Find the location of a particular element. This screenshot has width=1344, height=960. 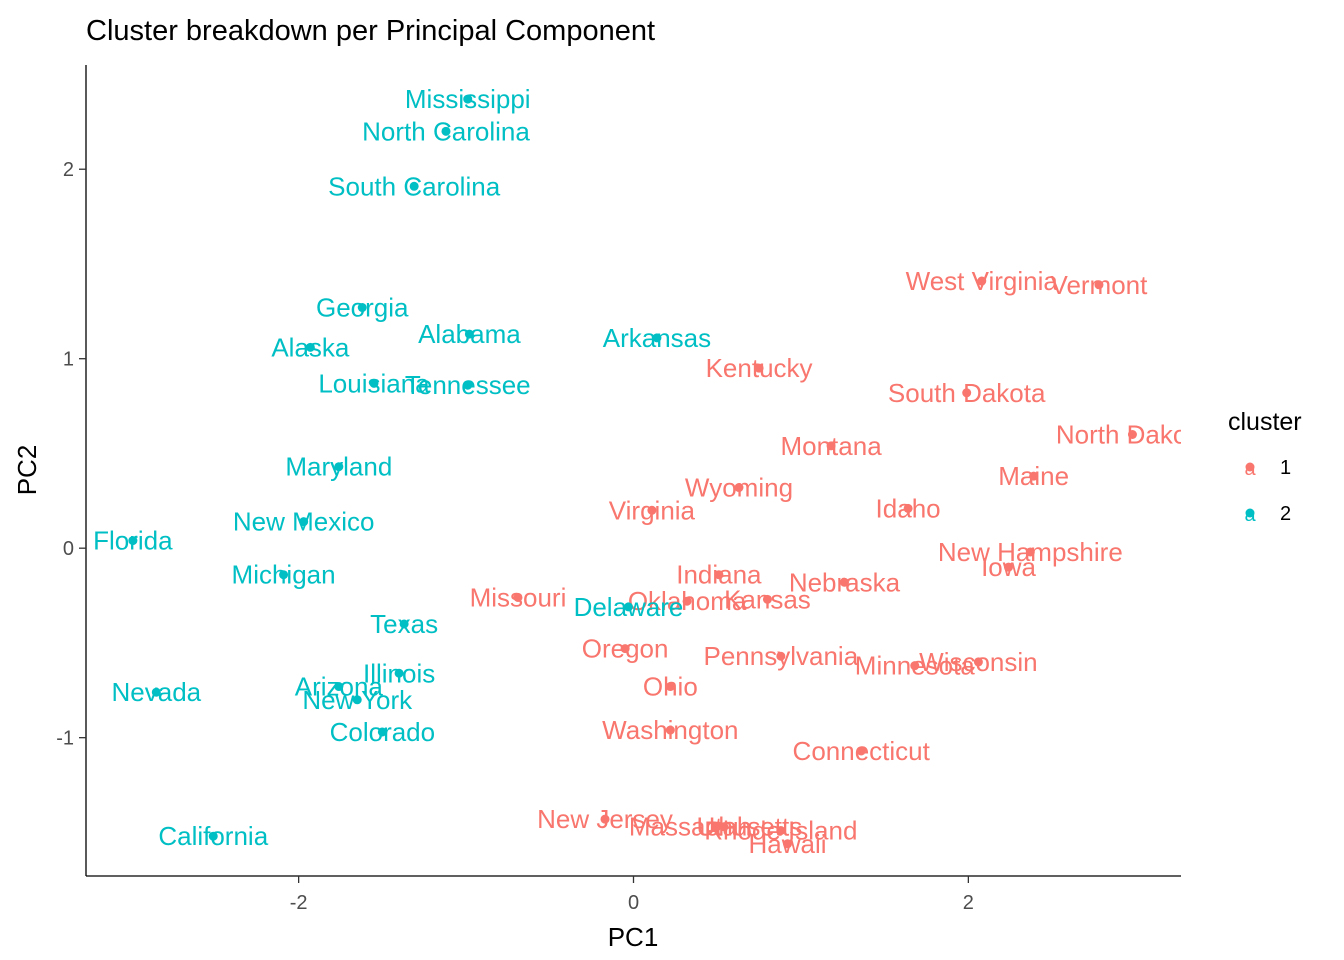

y-tick-label: -1 is located at coordinates (65, 739).